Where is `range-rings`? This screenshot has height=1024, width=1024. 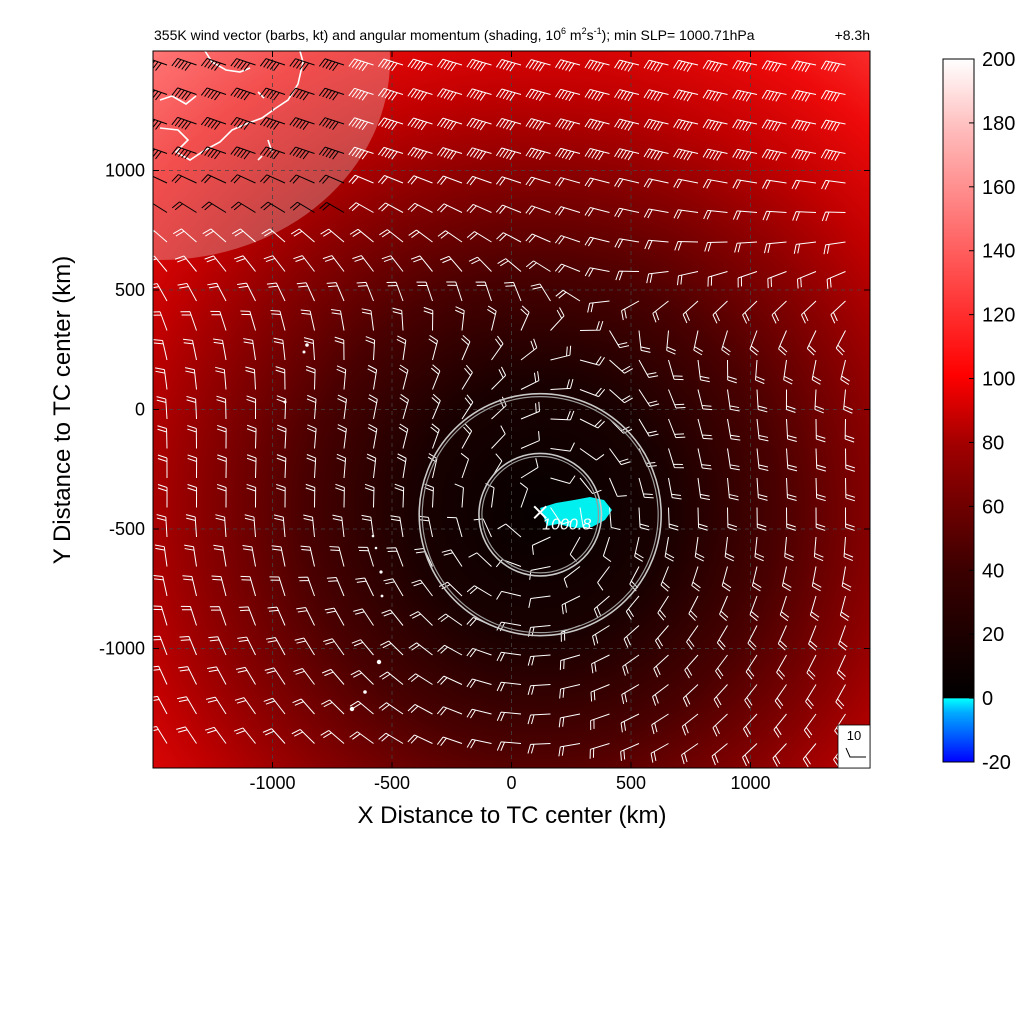
range-rings is located at coordinates (540, 514).